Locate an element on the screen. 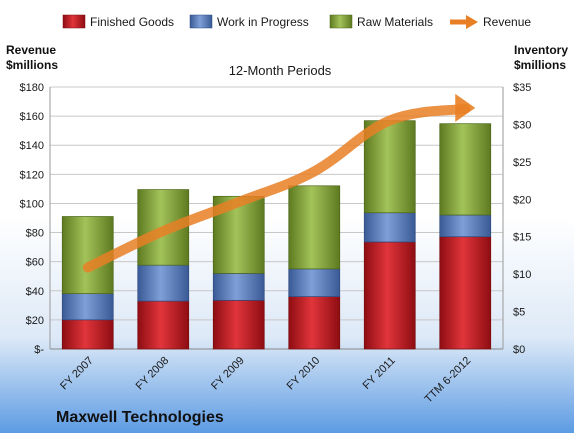 Image resolution: width=574 pixels, height=433 pixels. right-tick-label: $15 is located at coordinates (522, 238).